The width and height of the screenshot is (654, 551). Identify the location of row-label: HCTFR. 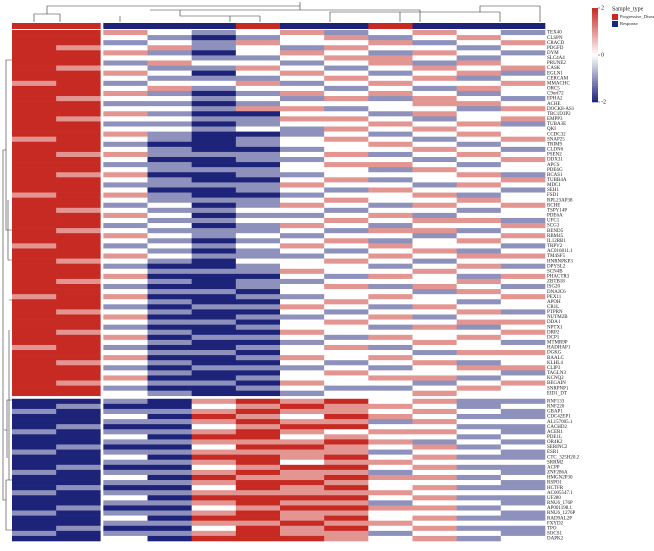
(555, 488).